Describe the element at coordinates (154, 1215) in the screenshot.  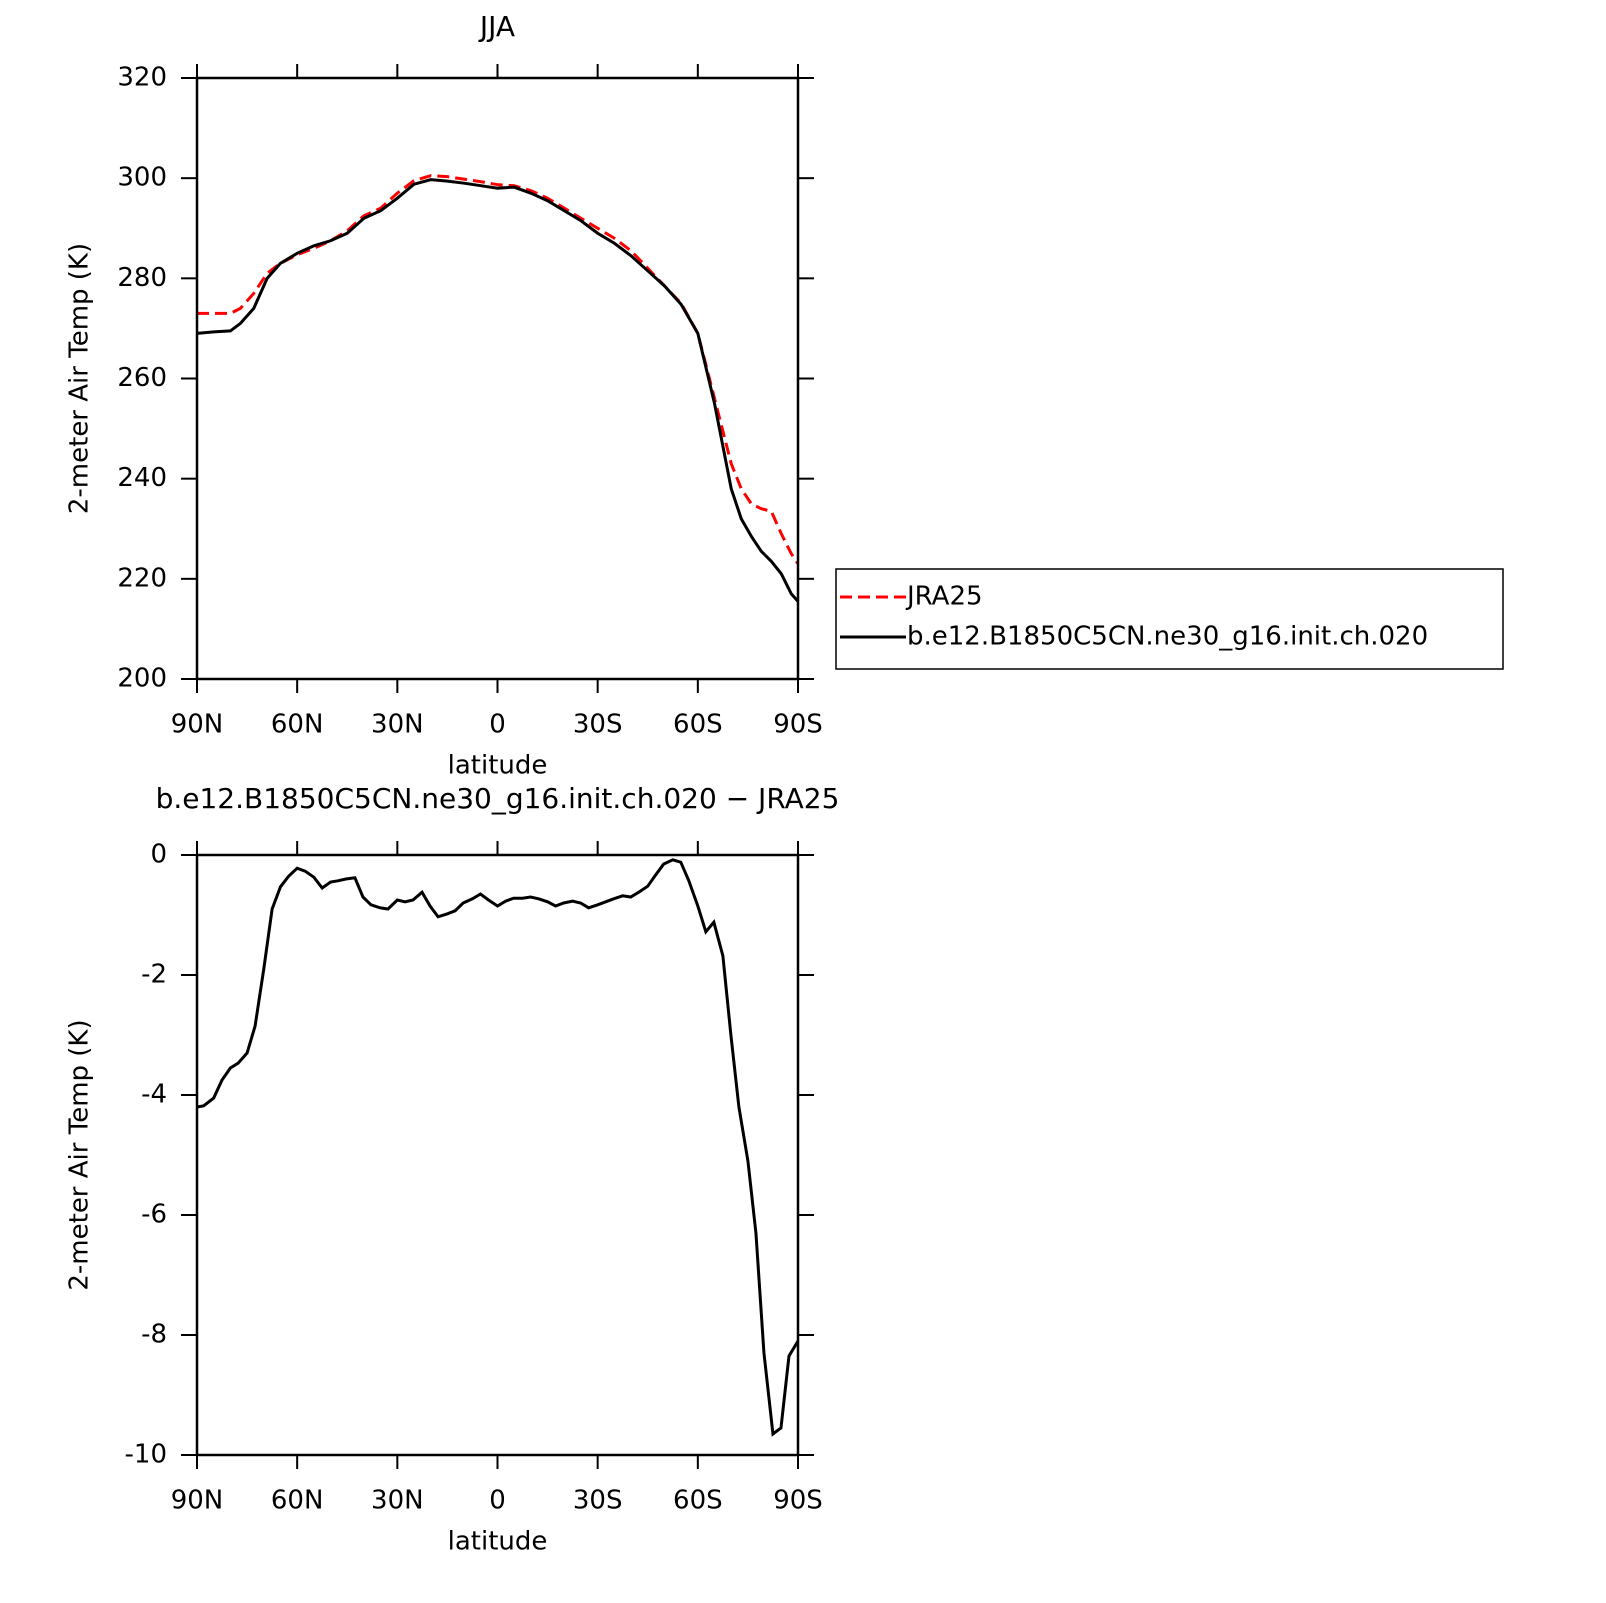
I see `y-tick-label: -6` at that location.